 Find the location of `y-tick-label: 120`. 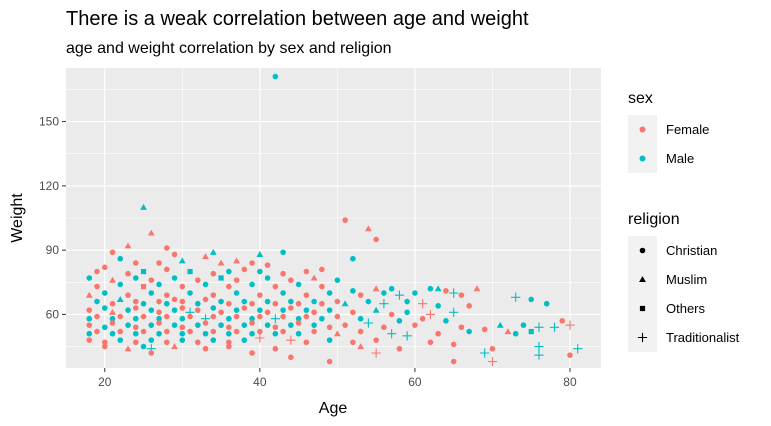

y-tick-label: 120 is located at coordinates (49, 186).